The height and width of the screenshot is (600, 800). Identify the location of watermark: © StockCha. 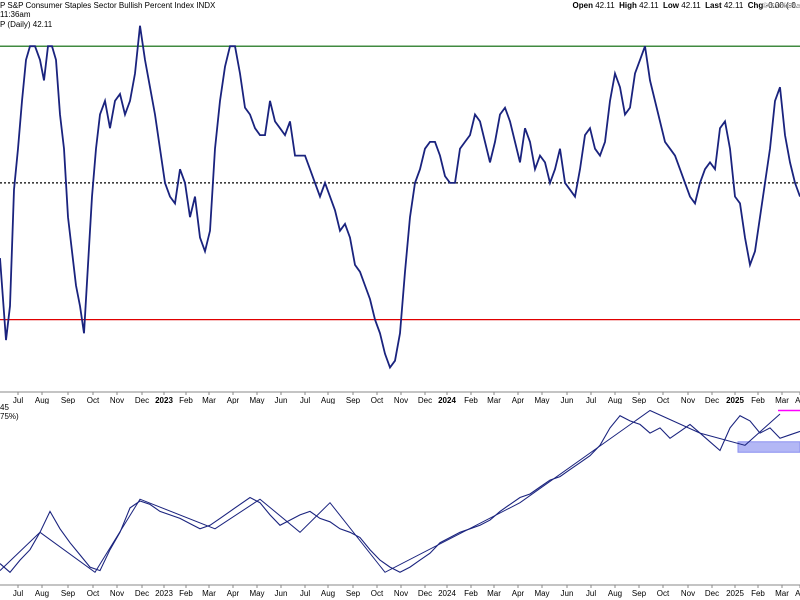
(781, 6).